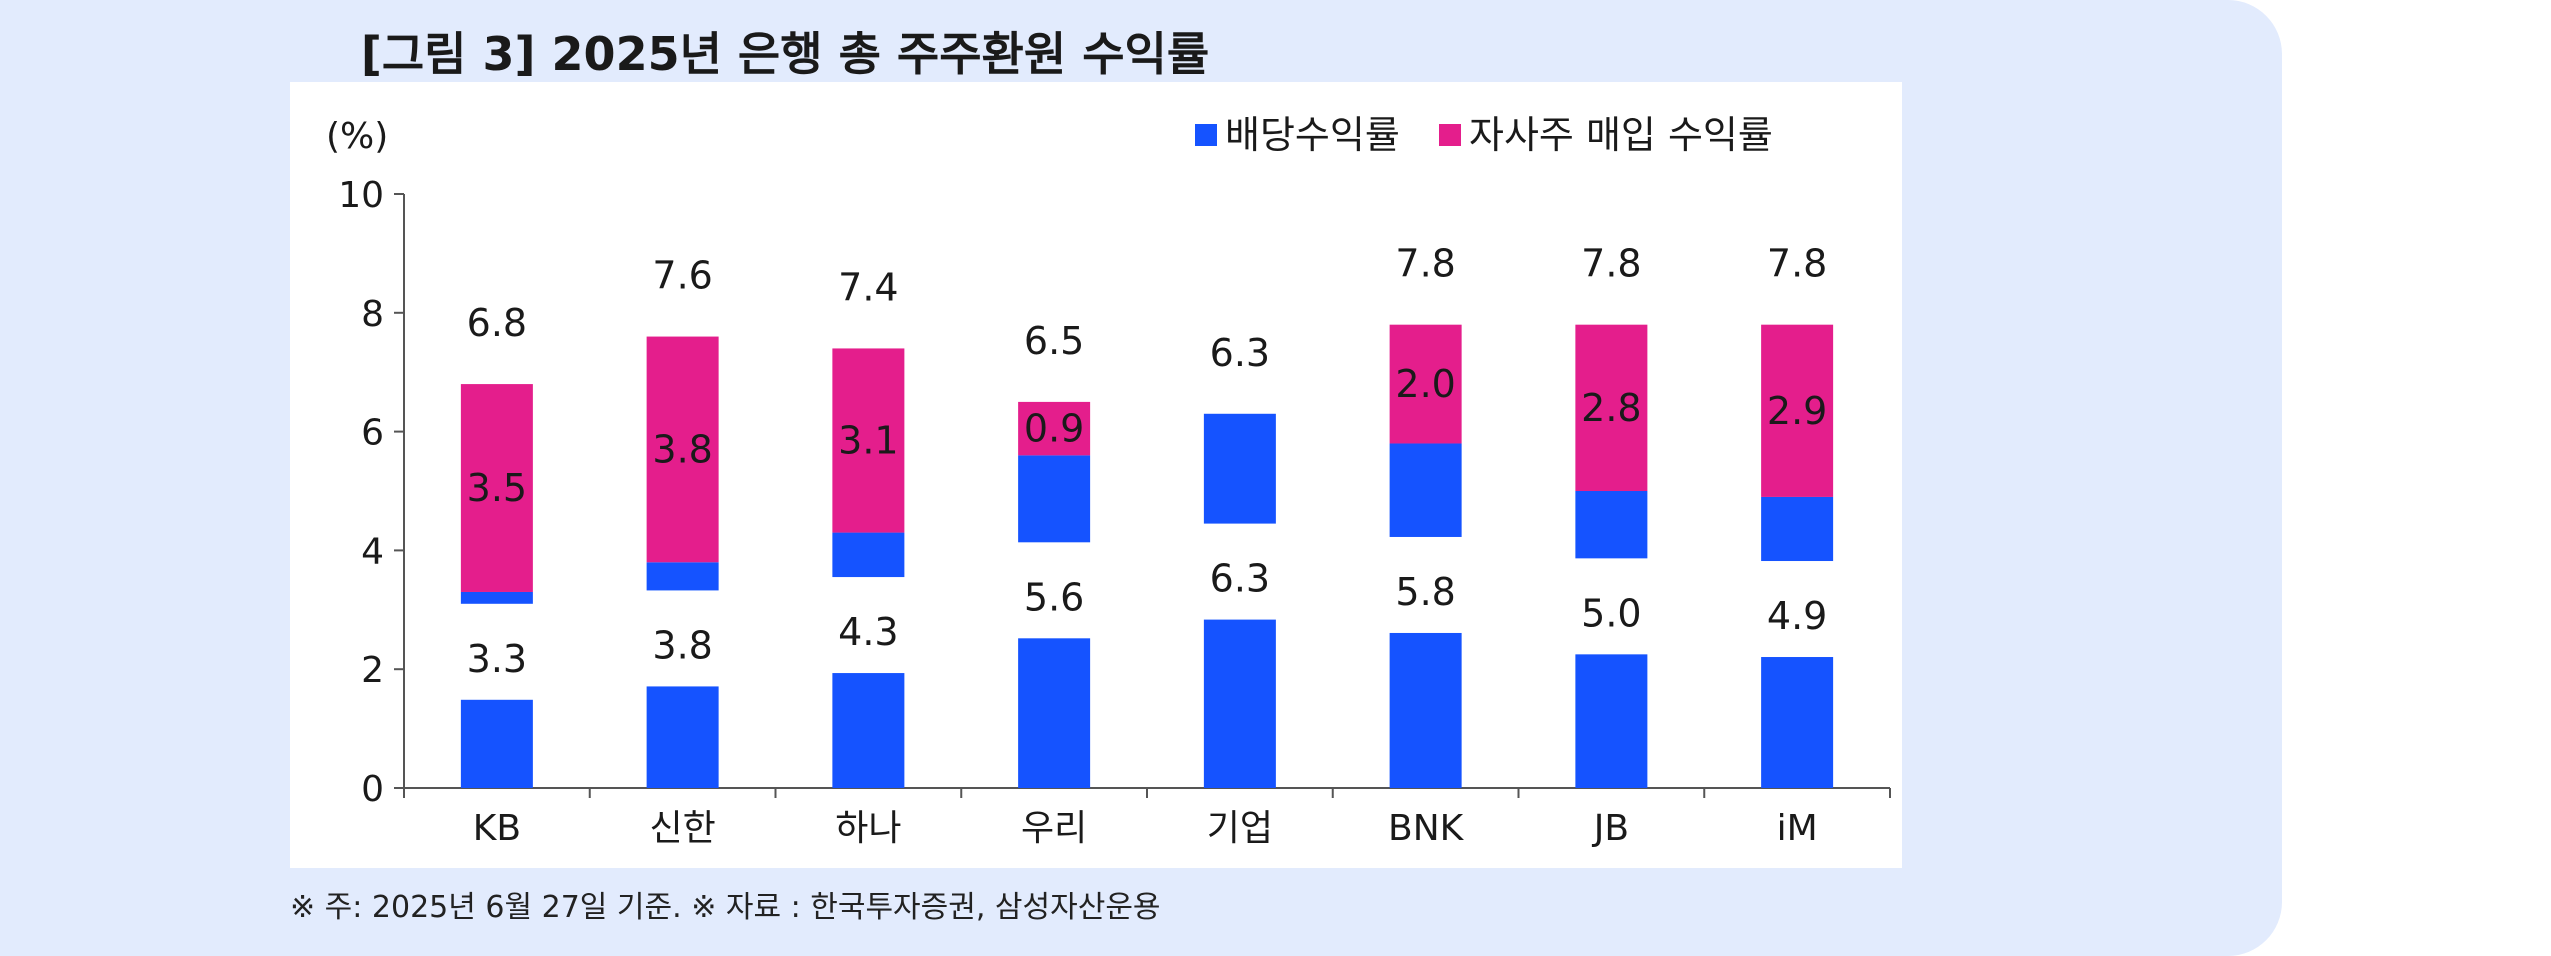 The image size is (2551, 956). I want to click on x-category-label: 기업, so click(1240, 828).